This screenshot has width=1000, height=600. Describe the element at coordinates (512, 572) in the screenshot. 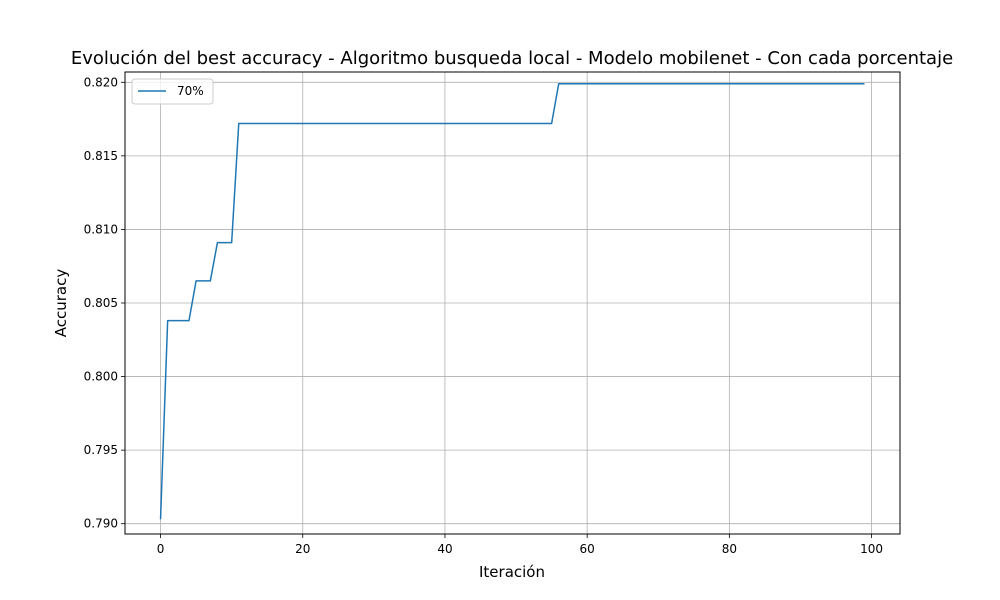

I see `x-axis-label: Iteración` at that location.